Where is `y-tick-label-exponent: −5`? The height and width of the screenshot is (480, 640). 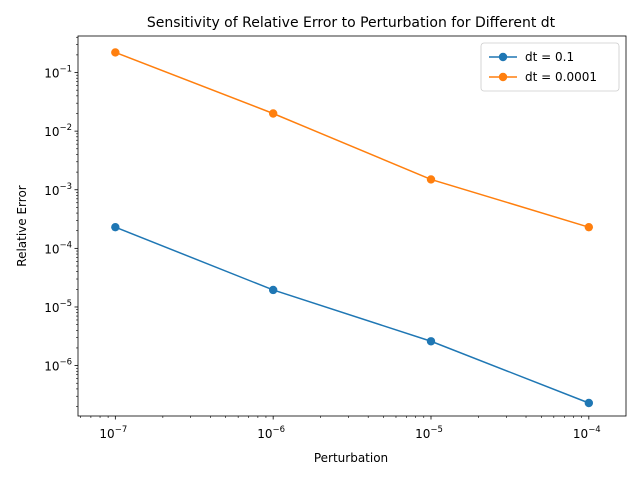
y-tick-label-exponent: −5 is located at coordinates (65, 304).